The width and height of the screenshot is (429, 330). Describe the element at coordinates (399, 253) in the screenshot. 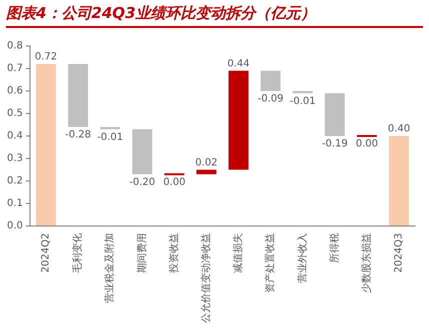

I see `x-tick-label: 2024Q3` at that location.